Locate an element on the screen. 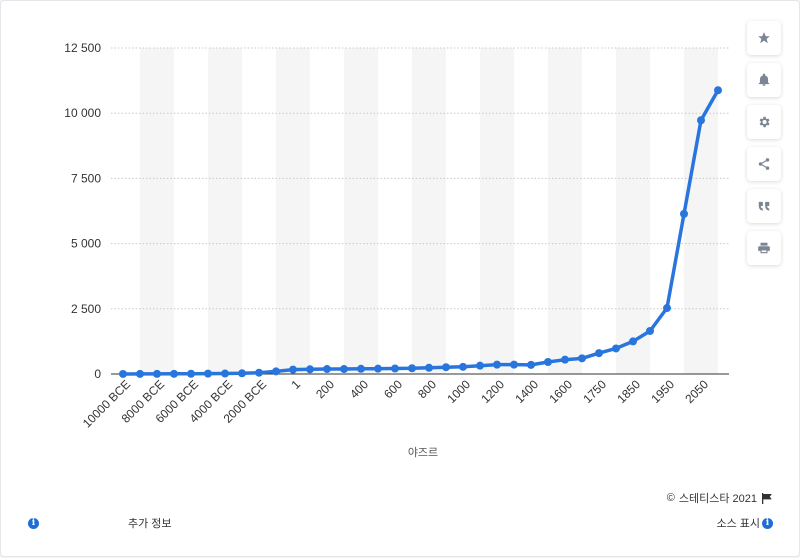 This screenshot has height=558, width=800. share-icon is located at coordinates (764, 164).